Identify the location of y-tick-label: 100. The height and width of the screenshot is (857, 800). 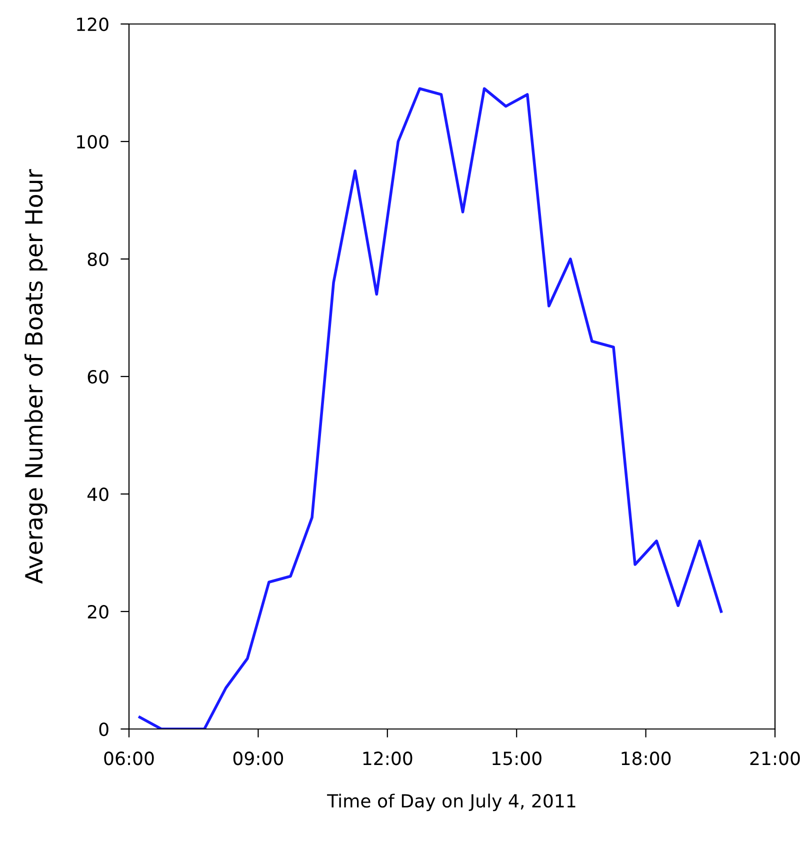
(92, 141).